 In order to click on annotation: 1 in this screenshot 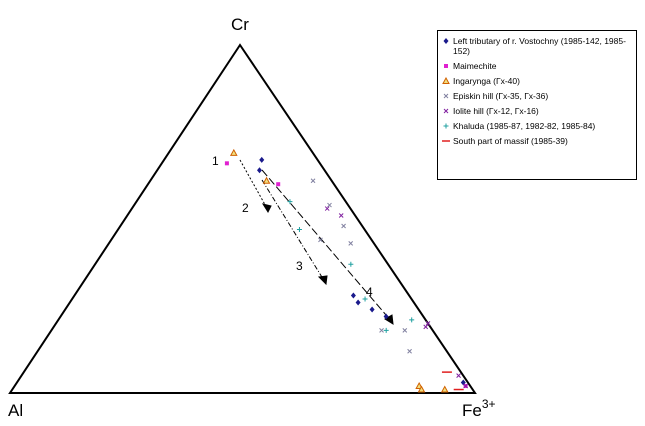, I will do `click(215, 161)`.